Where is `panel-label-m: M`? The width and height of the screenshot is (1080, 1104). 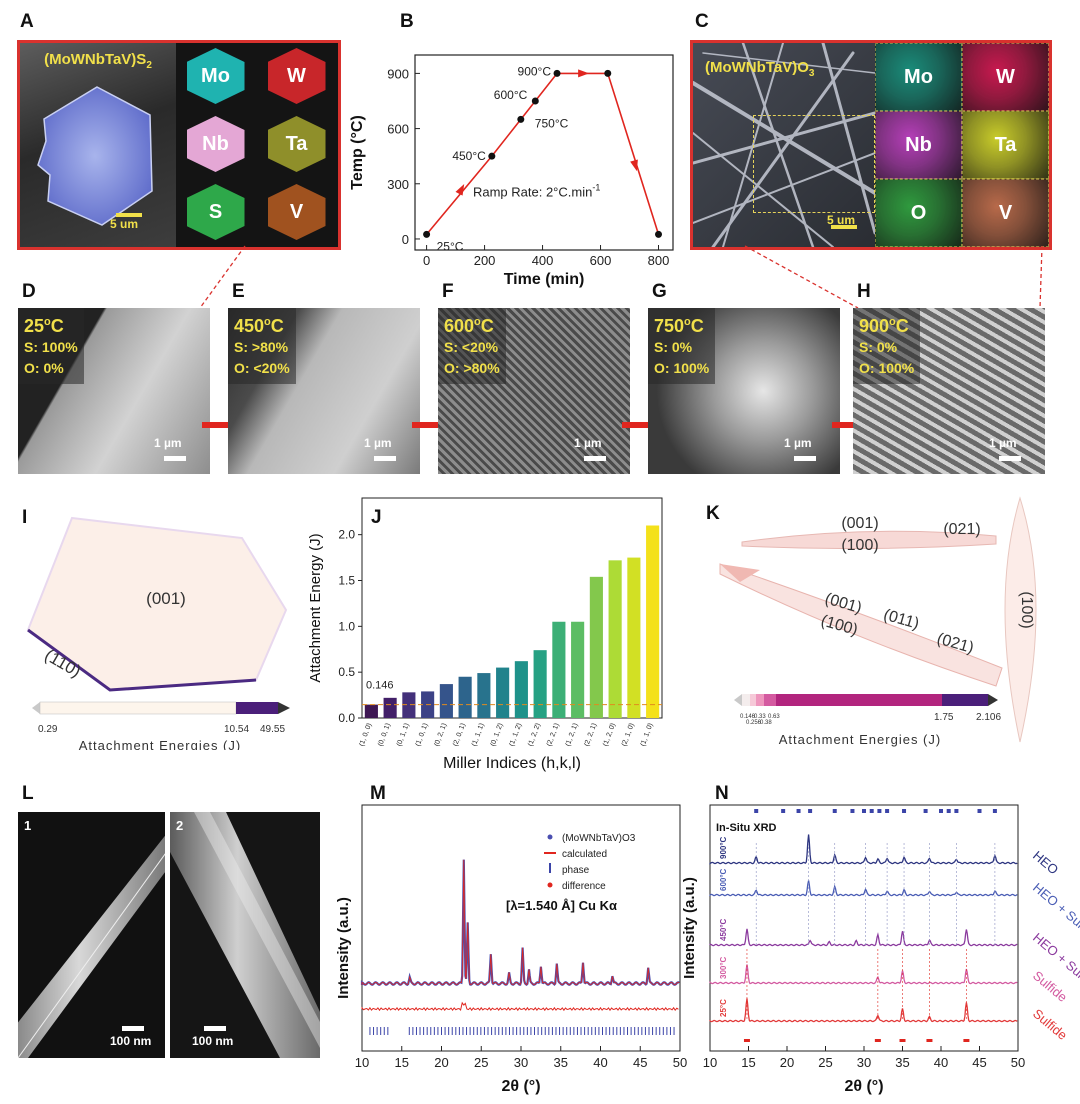 panel-label-m: M is located at coordinates (378, 793).